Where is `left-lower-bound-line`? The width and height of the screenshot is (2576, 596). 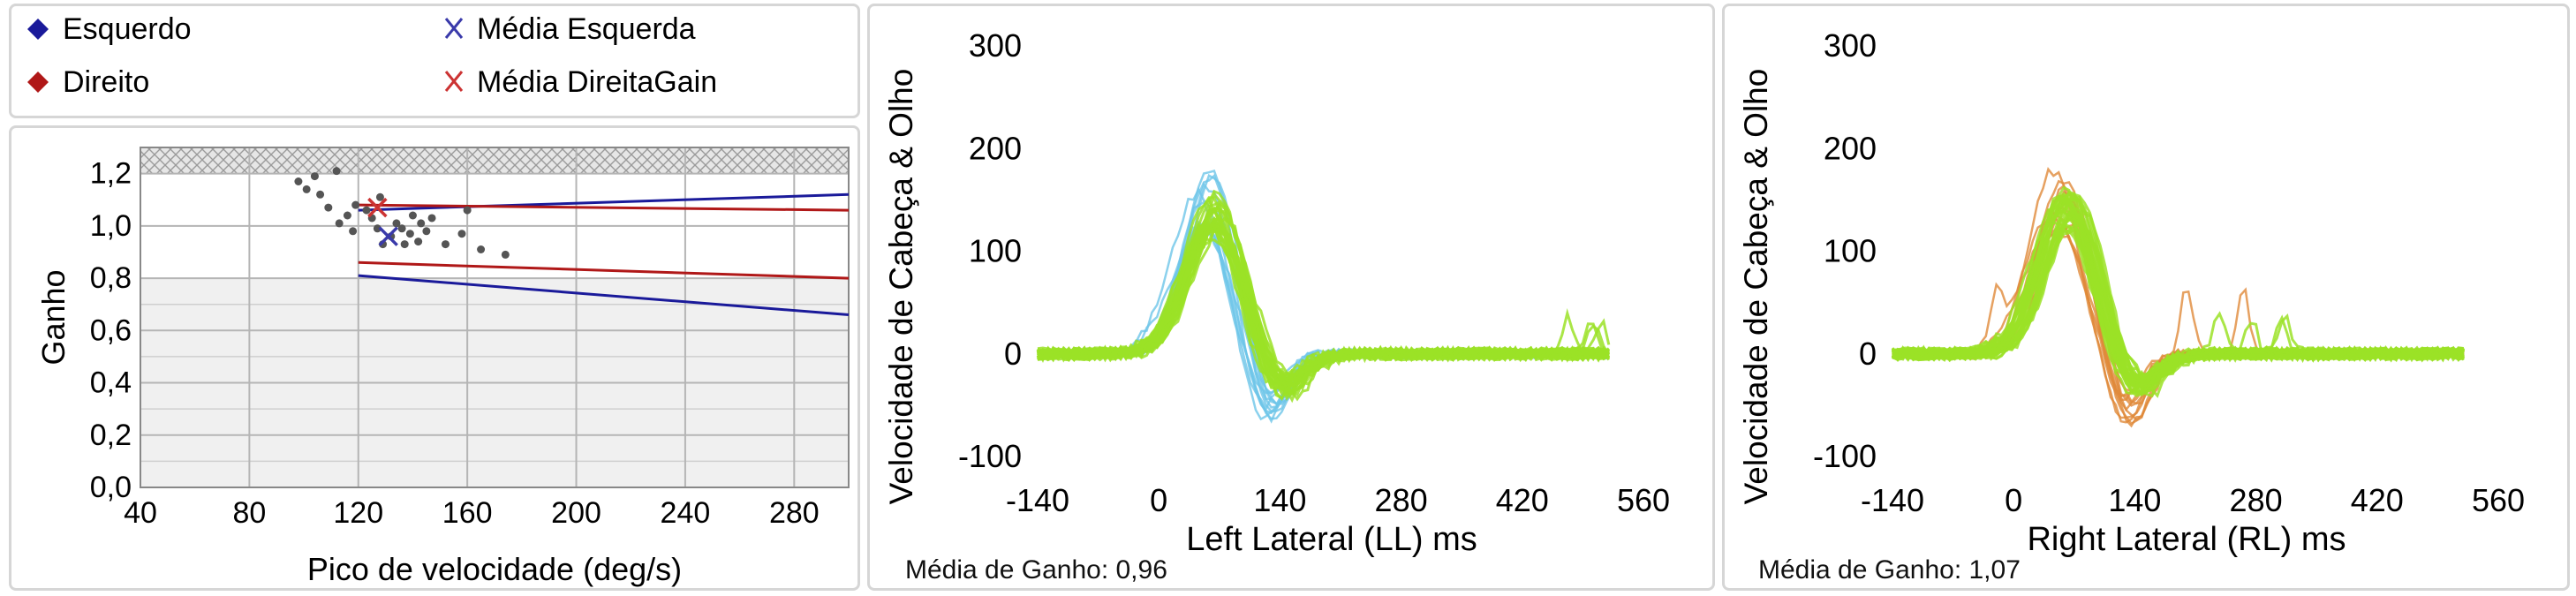
left-lower-bound-line is located at coordinates (604, 295).